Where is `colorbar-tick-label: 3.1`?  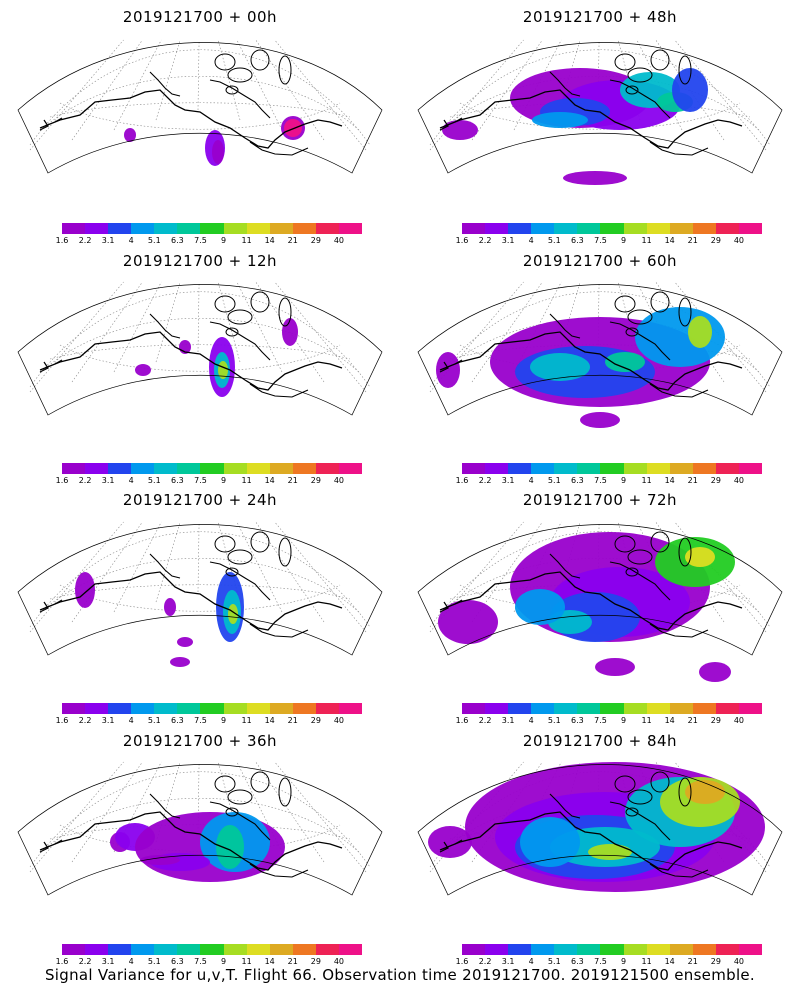 colorbar-tick-label: 3.1 is located at coordinates (108, 480).